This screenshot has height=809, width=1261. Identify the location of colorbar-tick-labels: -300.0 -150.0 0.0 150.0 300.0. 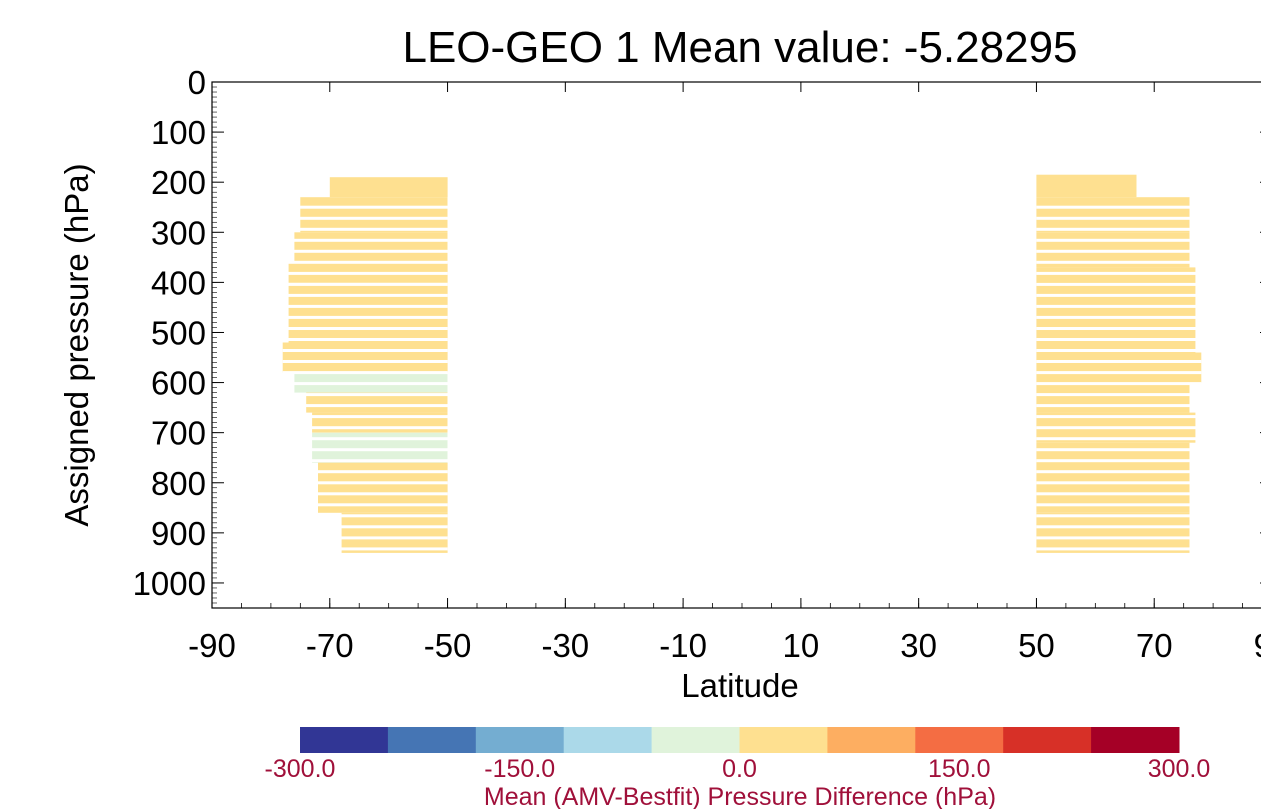
(738, 769).